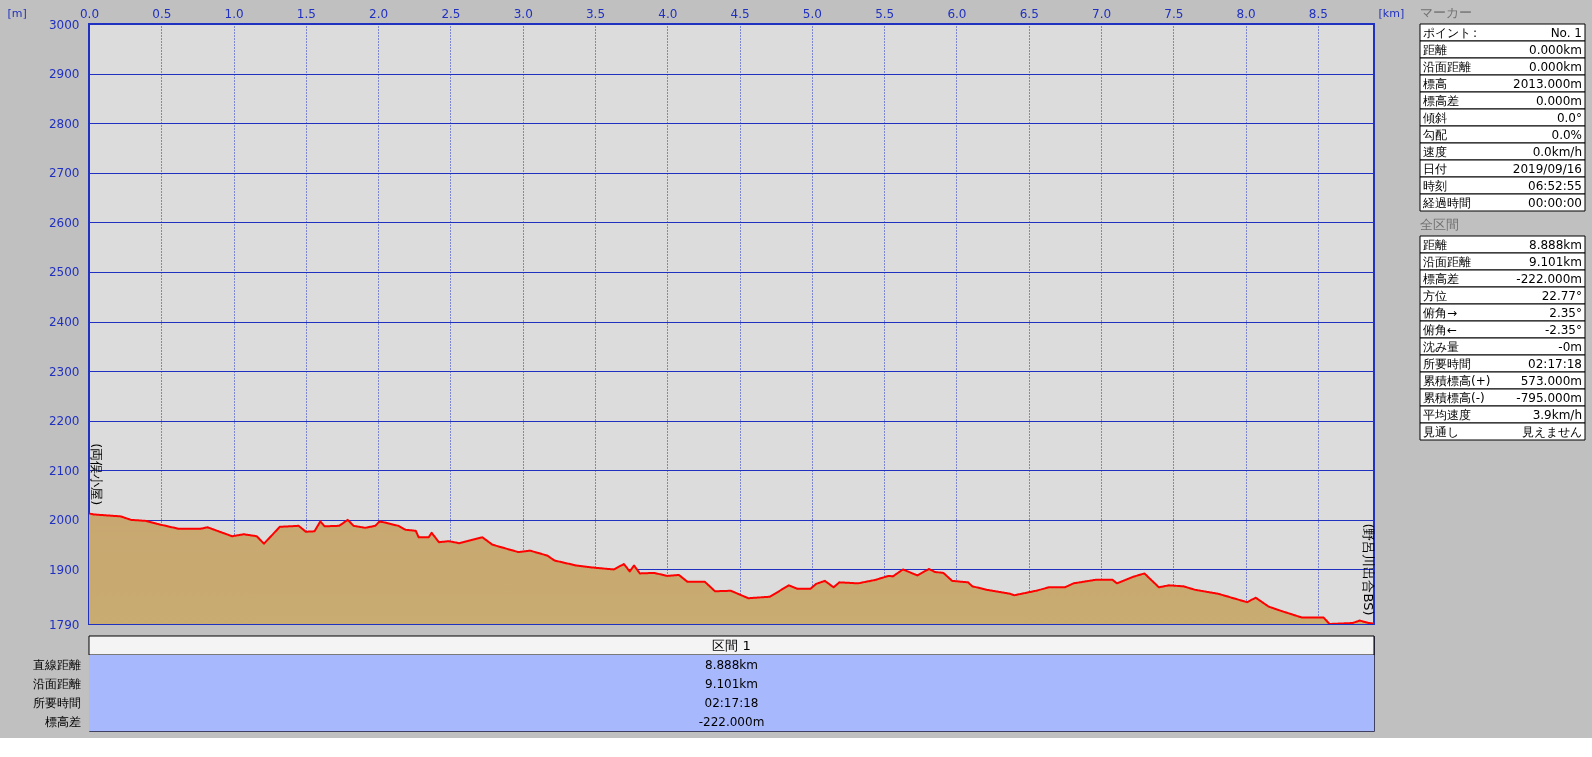 Image resolution: width=1592 pixels, height=757 pixels. What do you see at coordinates (1558, 100) in the screenshot?
I see `text: 0.000m` at bounding box center [1558, 100].